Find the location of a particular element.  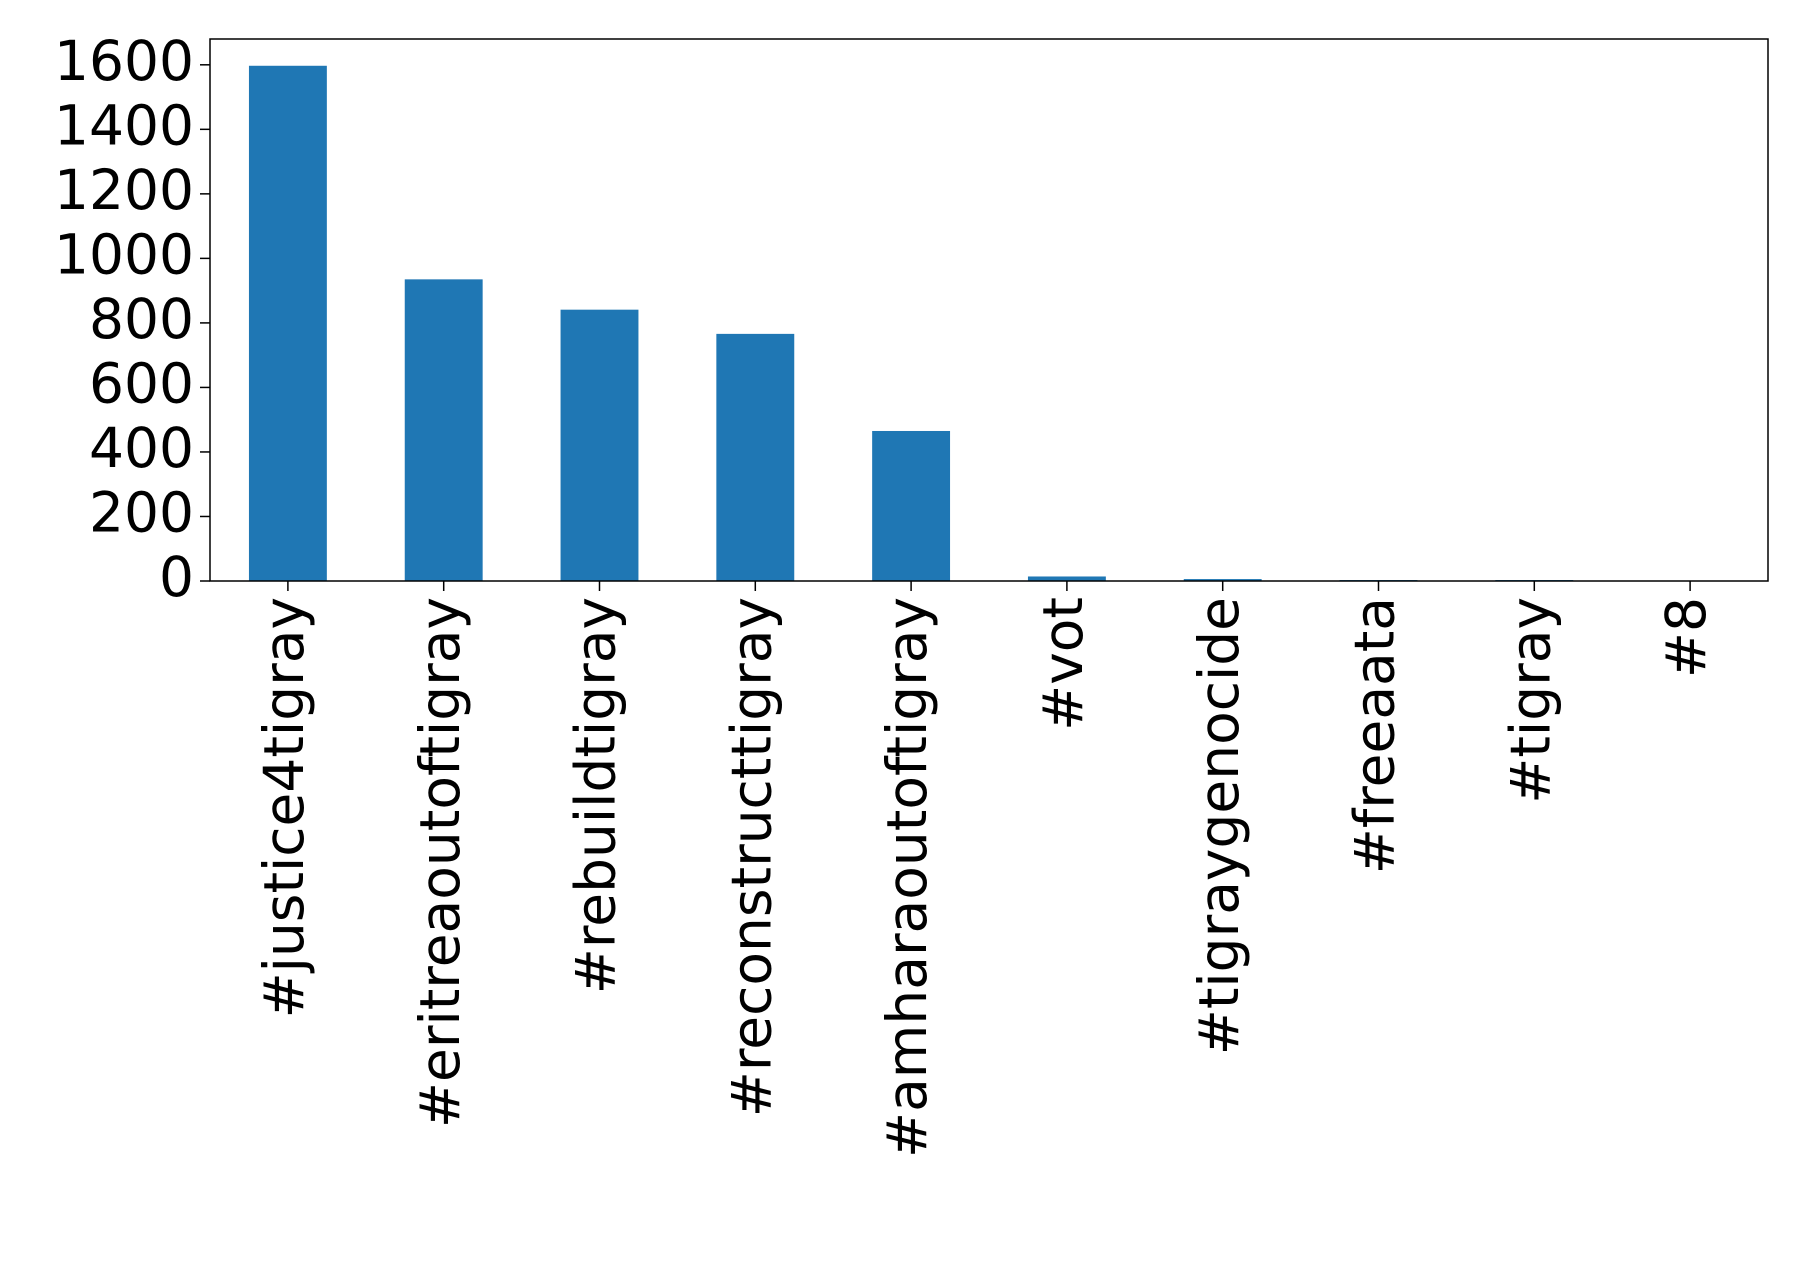

x-tick-label: #tigraygenocide is located at coordinates (1219, 826).